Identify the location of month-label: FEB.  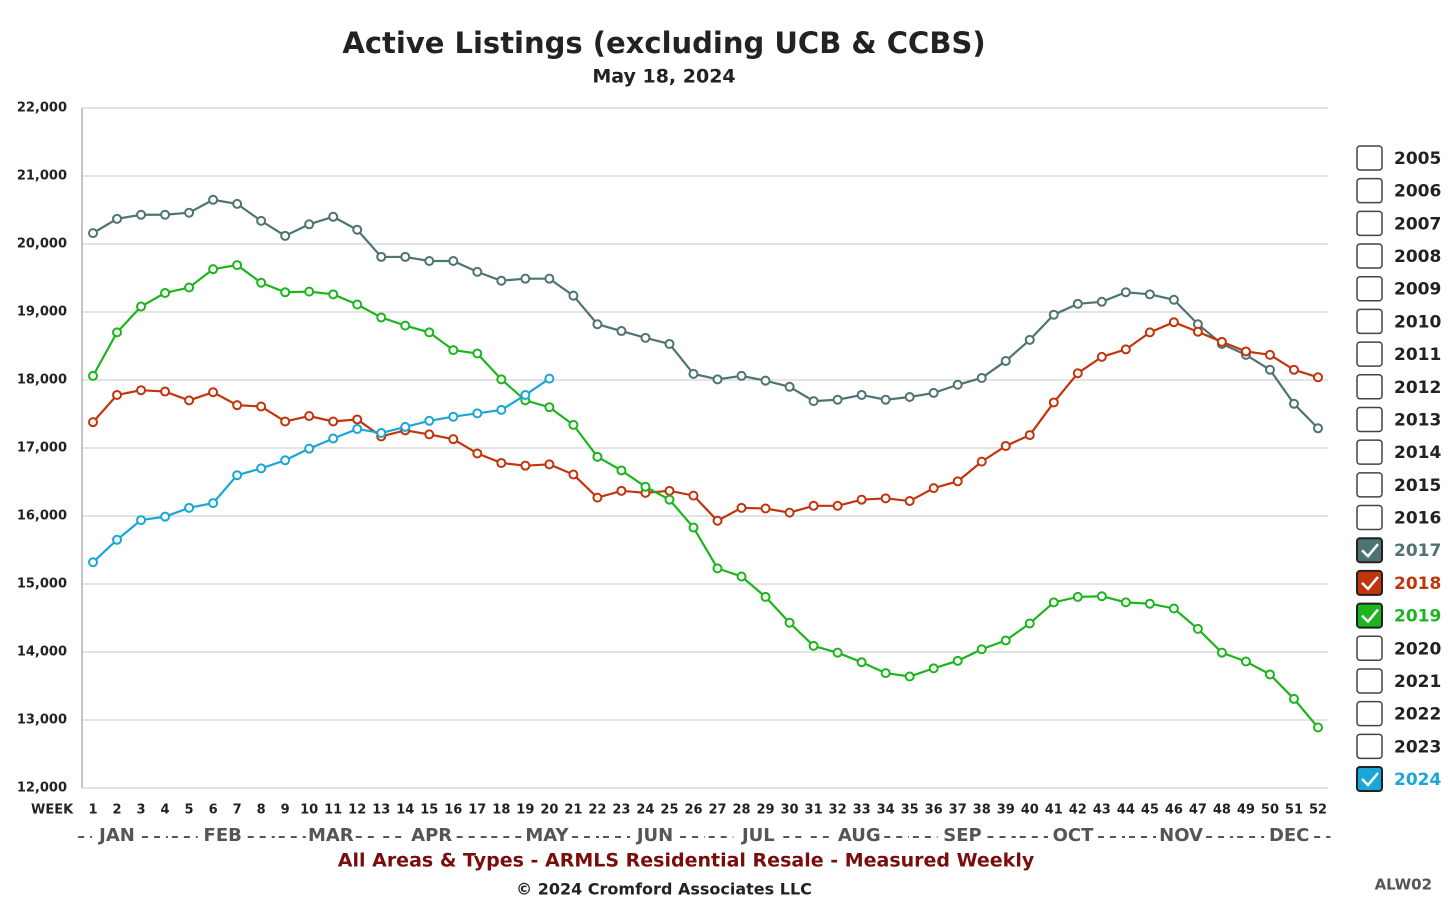
(223, 835).